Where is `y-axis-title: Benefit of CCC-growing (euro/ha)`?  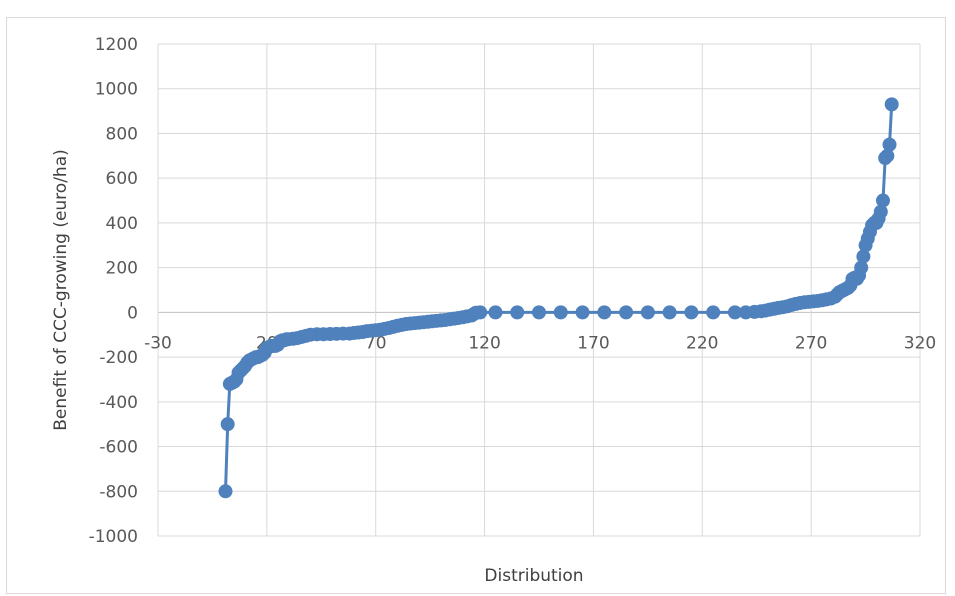 y-axis-title: Benefit of CCC-growing (euro/ha) is located at coordinates (61, 290).